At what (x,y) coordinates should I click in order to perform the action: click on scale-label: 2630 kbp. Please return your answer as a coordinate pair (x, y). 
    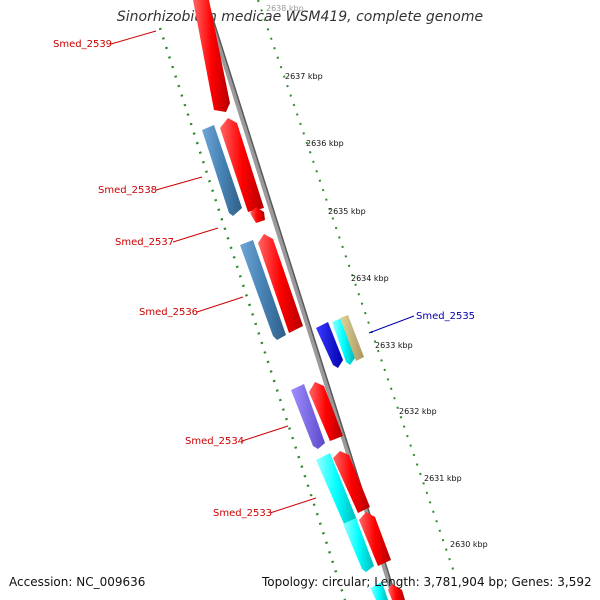
    Looking at the image, I should click on (469, 544).